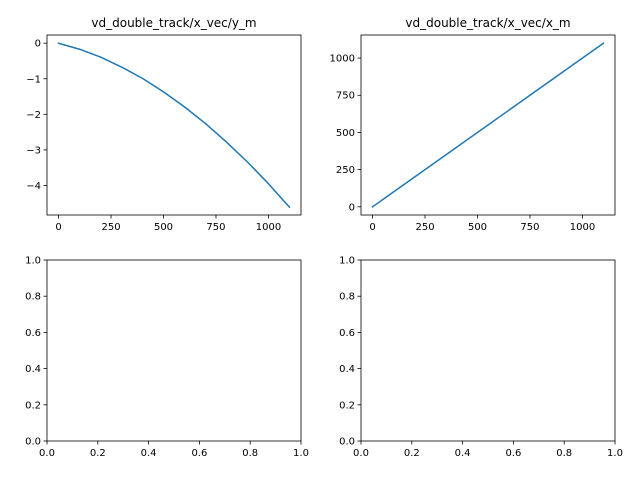 This screenshot has width=640, height=480. I want to click on y-tick-label: 1000, so click(342, 59).